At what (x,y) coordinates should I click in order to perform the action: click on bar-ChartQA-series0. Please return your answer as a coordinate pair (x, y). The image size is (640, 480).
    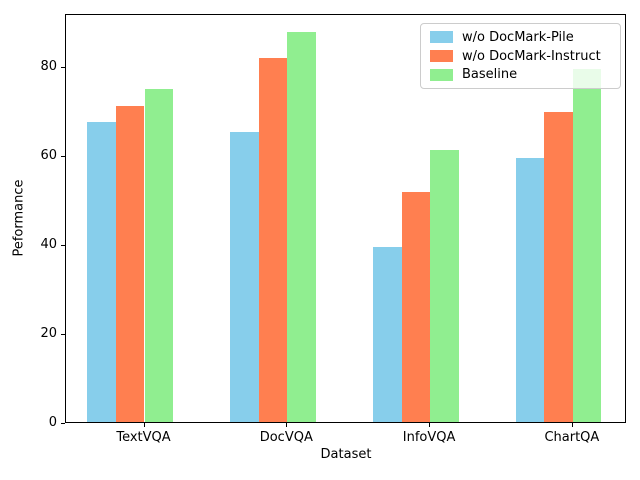
    Looking at the image, I should click on (530, 289).